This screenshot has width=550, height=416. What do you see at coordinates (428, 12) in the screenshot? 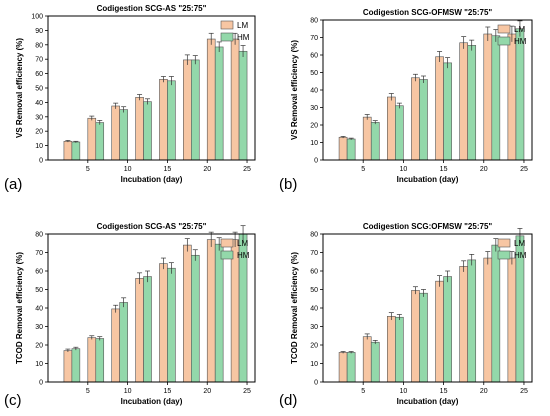
I see `chart-title: Codigestion SCG-OFMSW "25:75"` at bounding box center [428, 12].